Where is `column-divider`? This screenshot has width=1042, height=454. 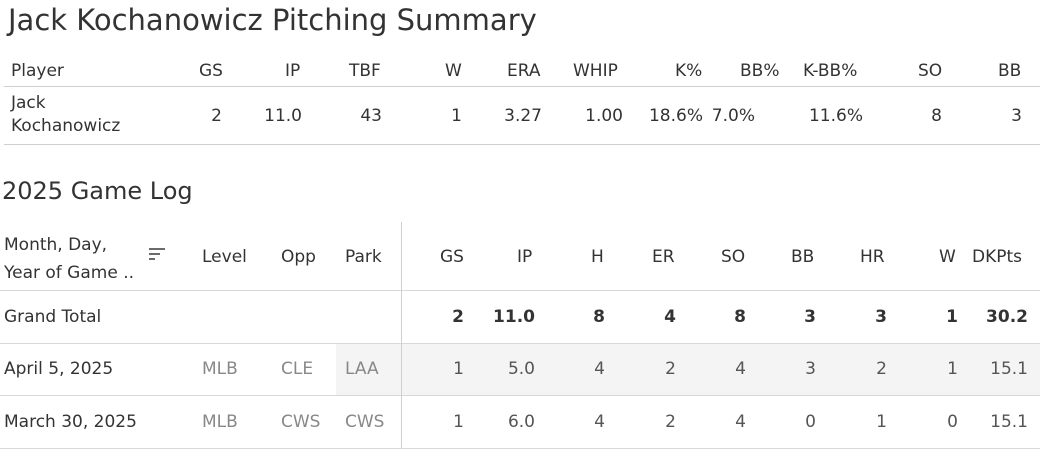
column-divider is located at coordinates (401, 335).